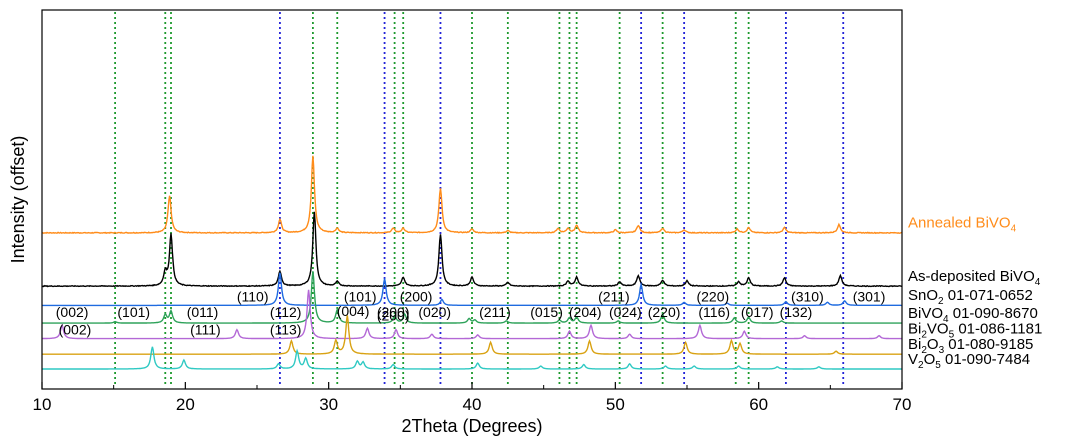 This screenshot has width=1072, height=440. What do you see at coordinates (973, 315) in the screenshot?
I see `series-label-3: BiVO4 01-090-8670` at bounding box center [973, 315].